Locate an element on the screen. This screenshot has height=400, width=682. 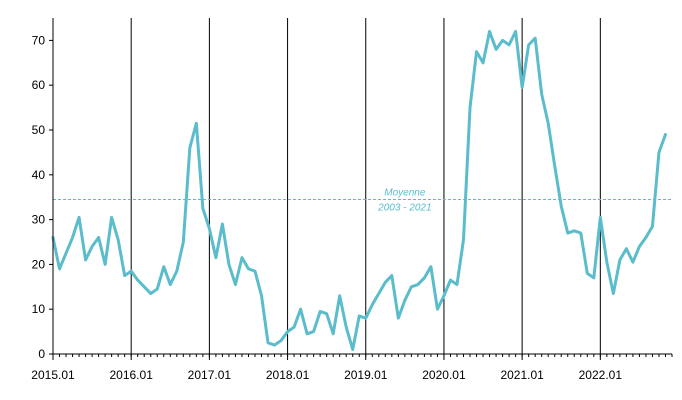
average-label-line2: 2003 - 2021 is located at coordinates (404, 207).